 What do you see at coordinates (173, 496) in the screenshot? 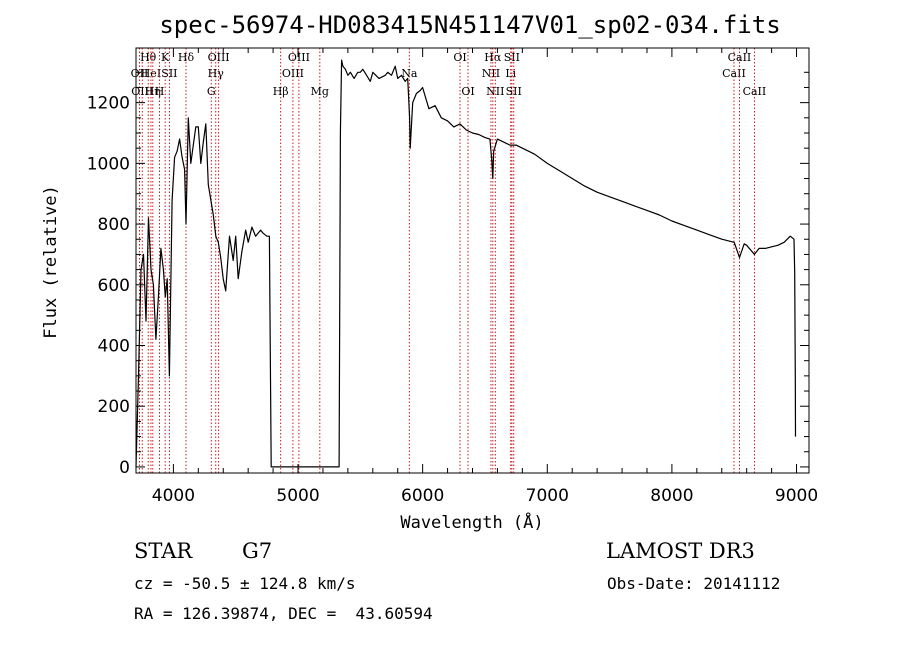
I see `x-tick-label-4000: 4000` at bounding box center [173, 496].